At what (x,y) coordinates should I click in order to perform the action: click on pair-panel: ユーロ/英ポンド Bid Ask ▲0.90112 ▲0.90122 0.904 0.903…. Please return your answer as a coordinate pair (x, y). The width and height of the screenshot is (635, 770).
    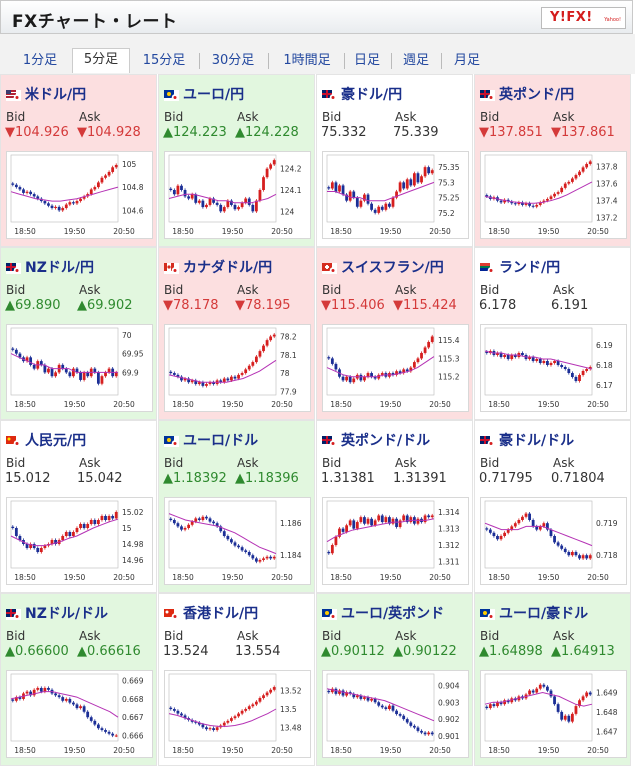
    Looking at the image, I should click on (394, 679).